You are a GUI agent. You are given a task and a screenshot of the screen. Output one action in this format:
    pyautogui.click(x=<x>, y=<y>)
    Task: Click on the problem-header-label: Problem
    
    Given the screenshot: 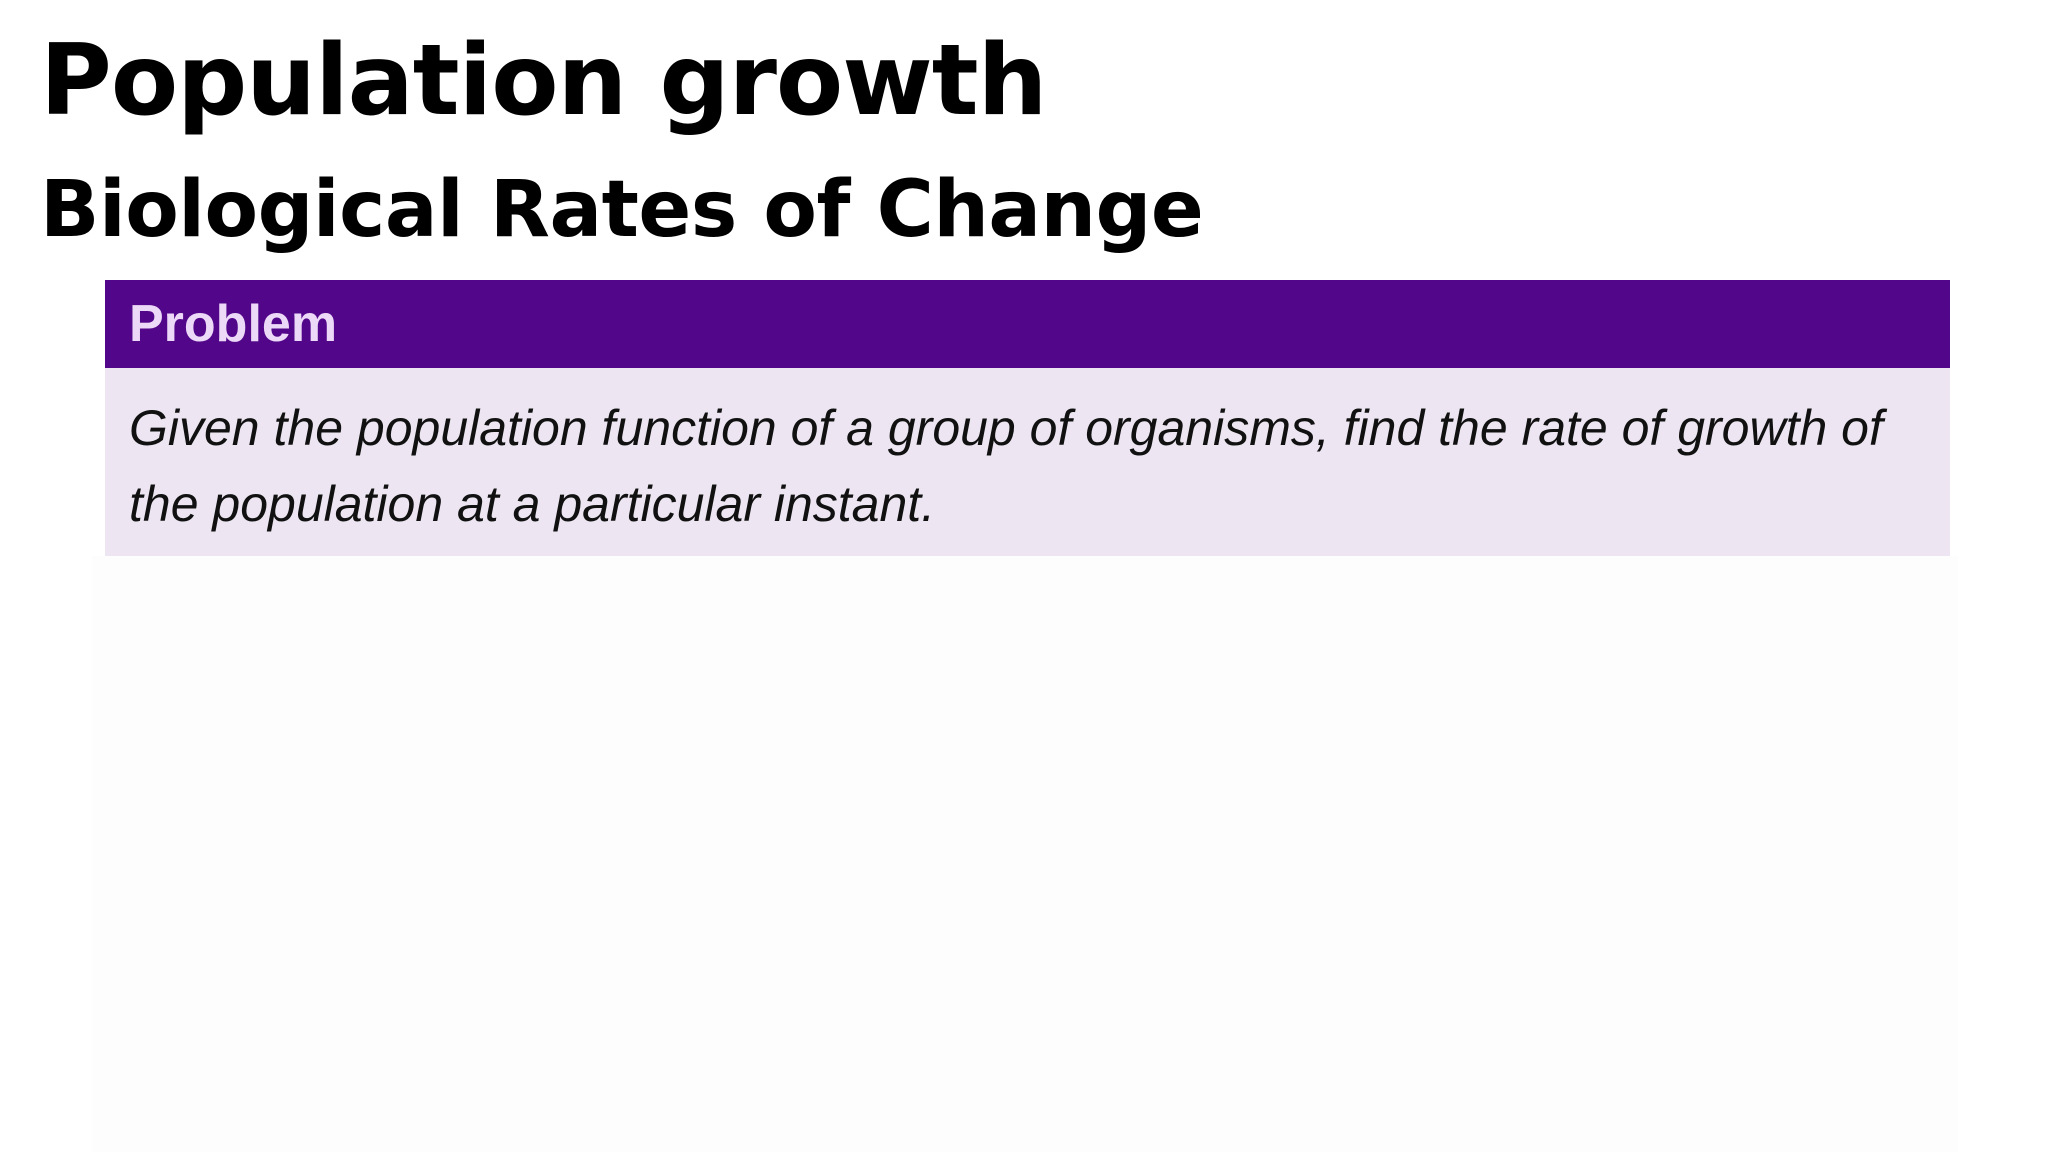 What is the action you would take?
    pyautogui.click(x=233, y=324)
    